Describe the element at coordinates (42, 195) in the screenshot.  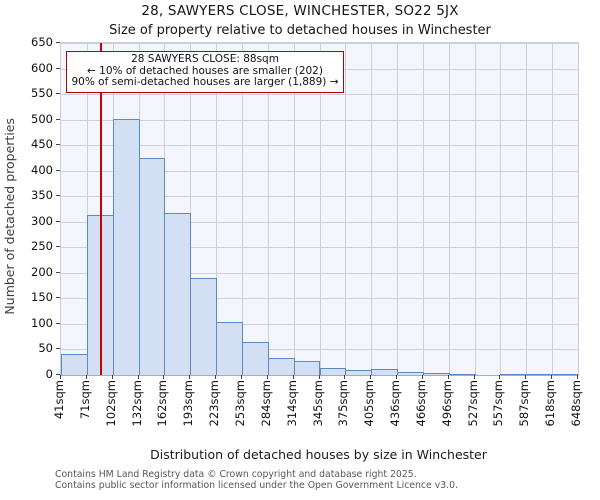
I see `y-tick-label: 350` at that location.